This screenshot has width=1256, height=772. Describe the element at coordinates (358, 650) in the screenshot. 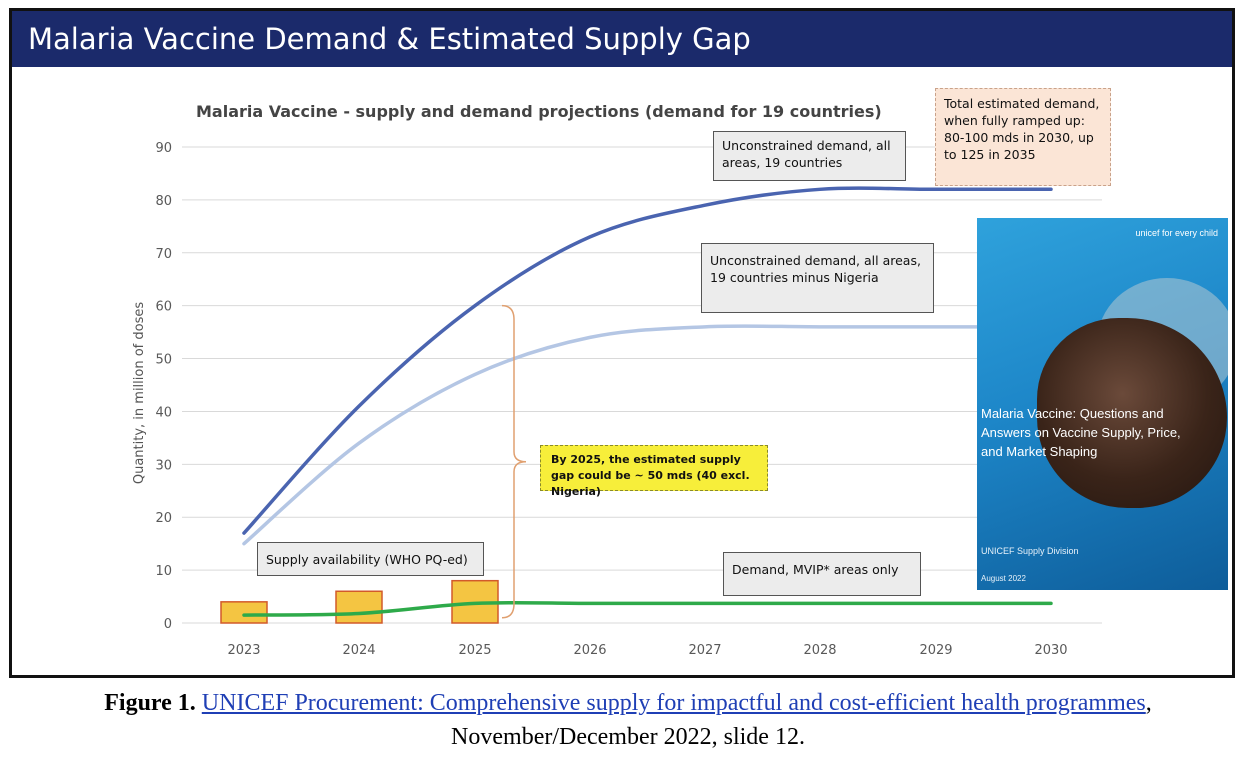

I see `x-tick-label: 2024` at that location.